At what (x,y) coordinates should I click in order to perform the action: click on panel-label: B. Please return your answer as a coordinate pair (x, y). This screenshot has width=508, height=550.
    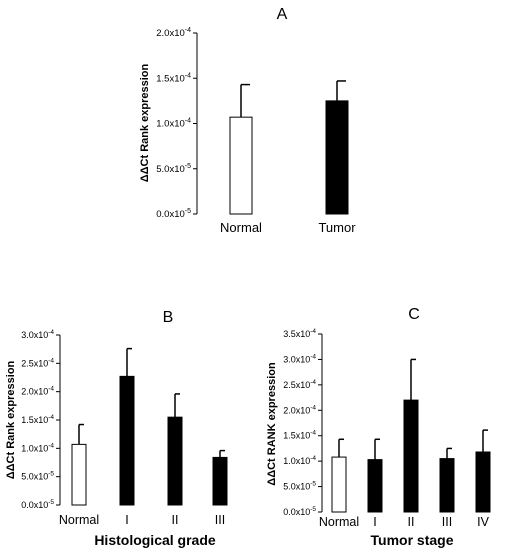
    Looking at the image, I should click on (168, 317).